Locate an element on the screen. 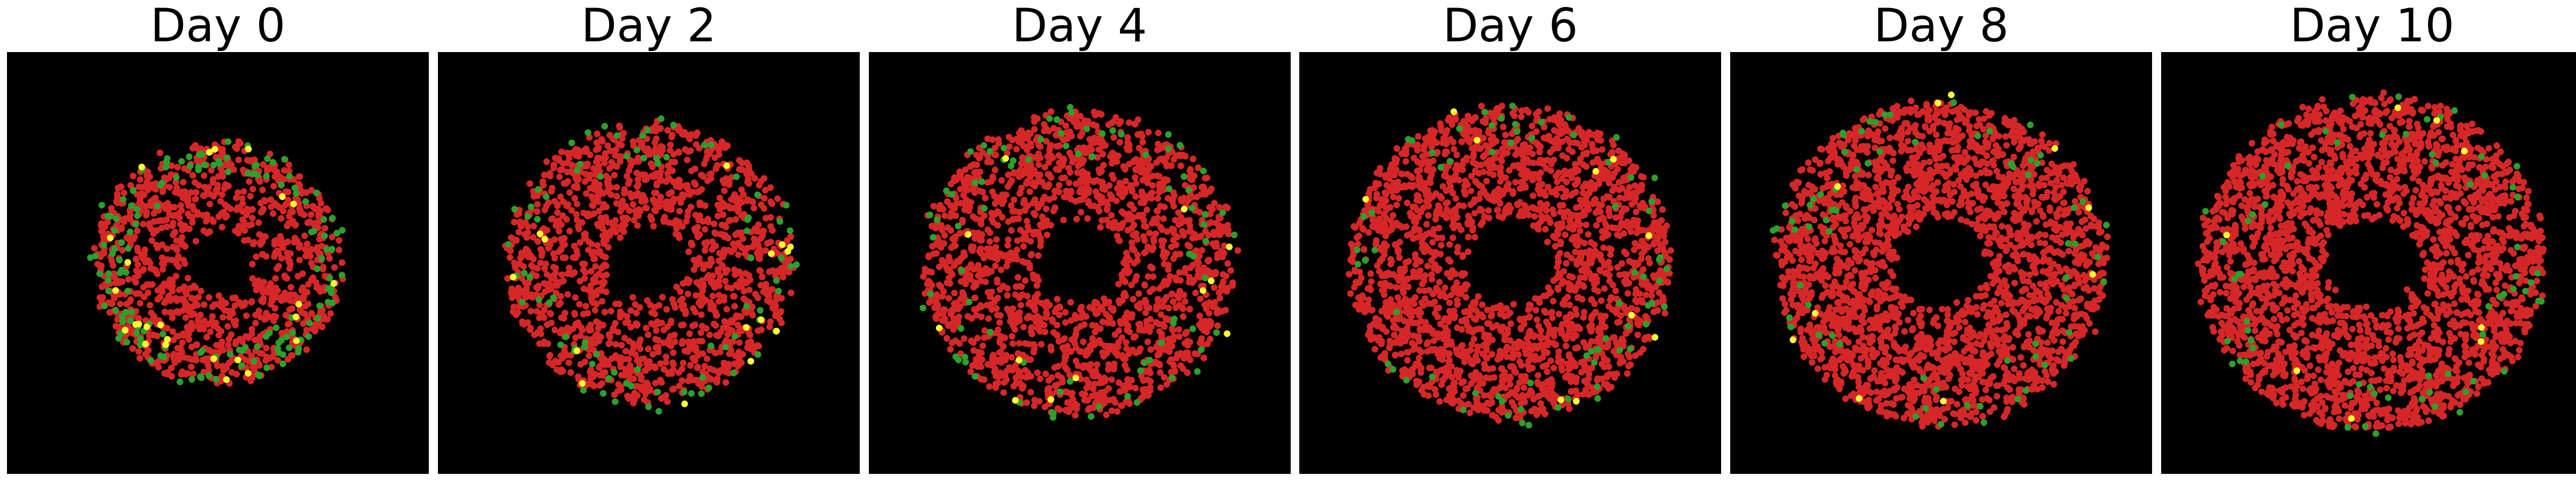 The width and height of the screenshot is (2576, 483). scatter-plot-area is located at coordinates (648, 263).